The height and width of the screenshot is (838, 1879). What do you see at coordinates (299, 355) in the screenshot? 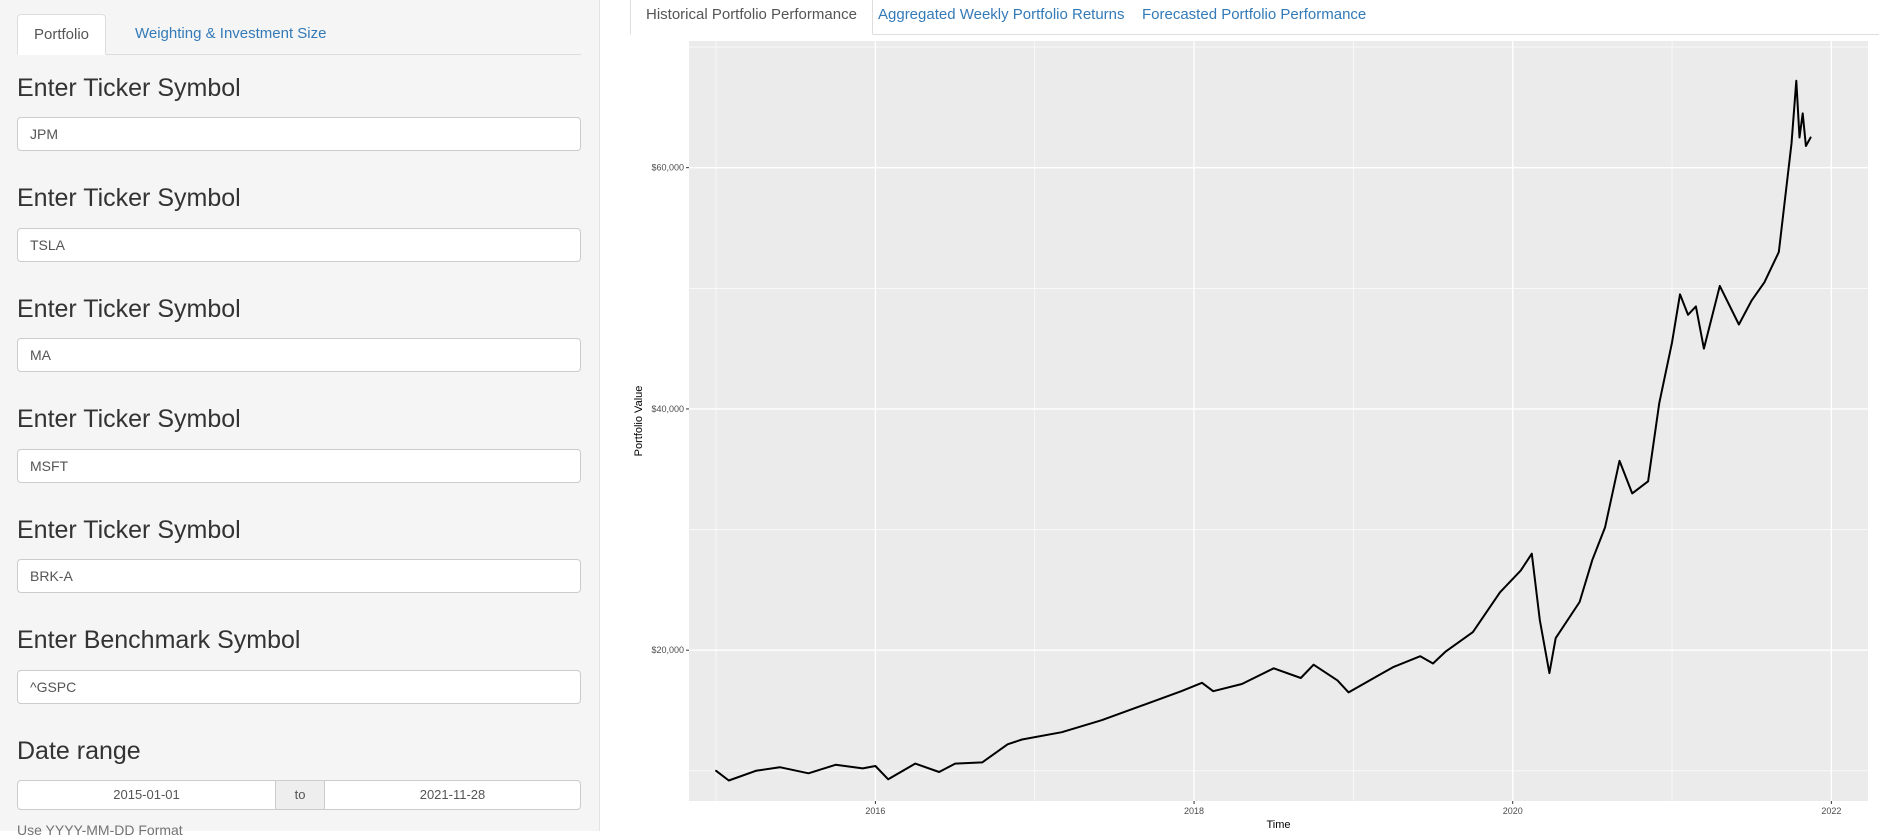
I see `ticker-3-input: MA` at bounding box center [299, 355].